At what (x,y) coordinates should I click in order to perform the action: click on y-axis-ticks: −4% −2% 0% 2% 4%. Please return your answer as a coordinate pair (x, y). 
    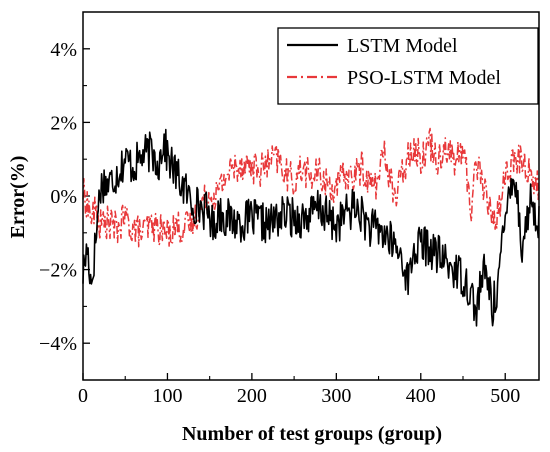
    Looking at the image, I should click on (64, 197).